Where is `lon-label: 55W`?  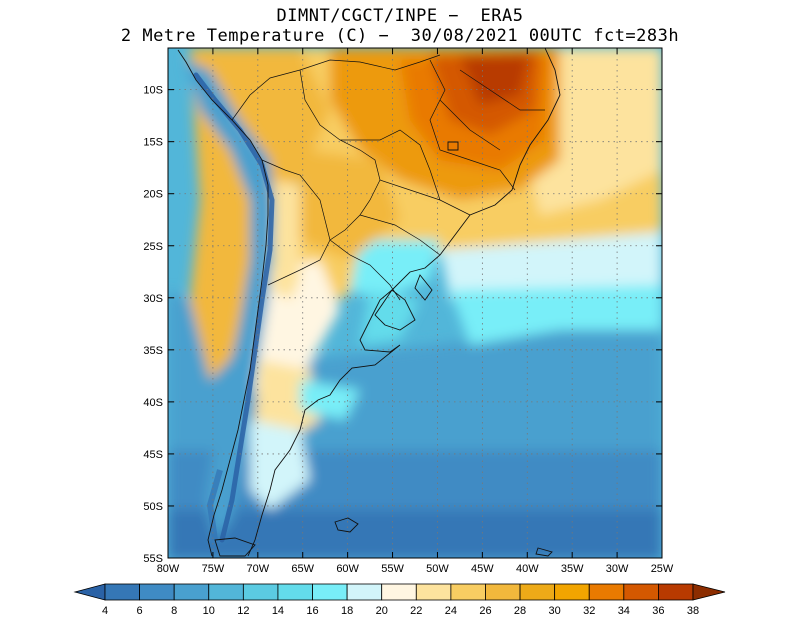 lon-label: 55W is located at coordinates (392, 569).